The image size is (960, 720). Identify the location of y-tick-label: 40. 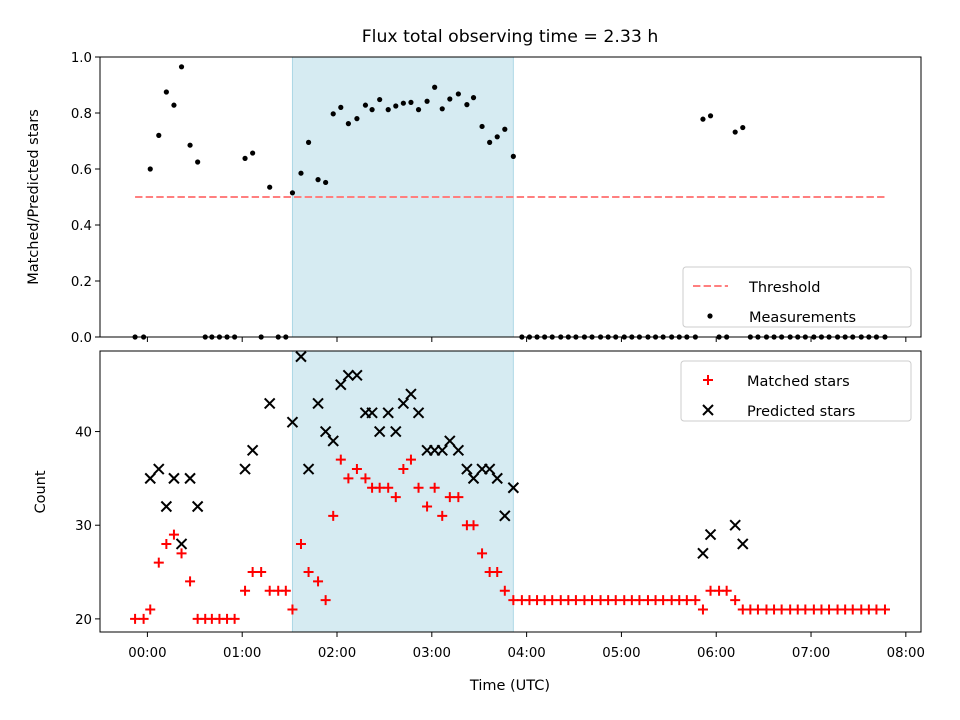
(83, 433).